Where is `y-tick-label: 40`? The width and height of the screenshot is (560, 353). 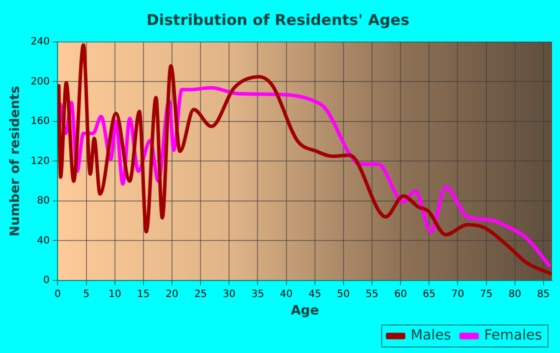 y-tick-label: 40 is located at coordinates (43, 240).